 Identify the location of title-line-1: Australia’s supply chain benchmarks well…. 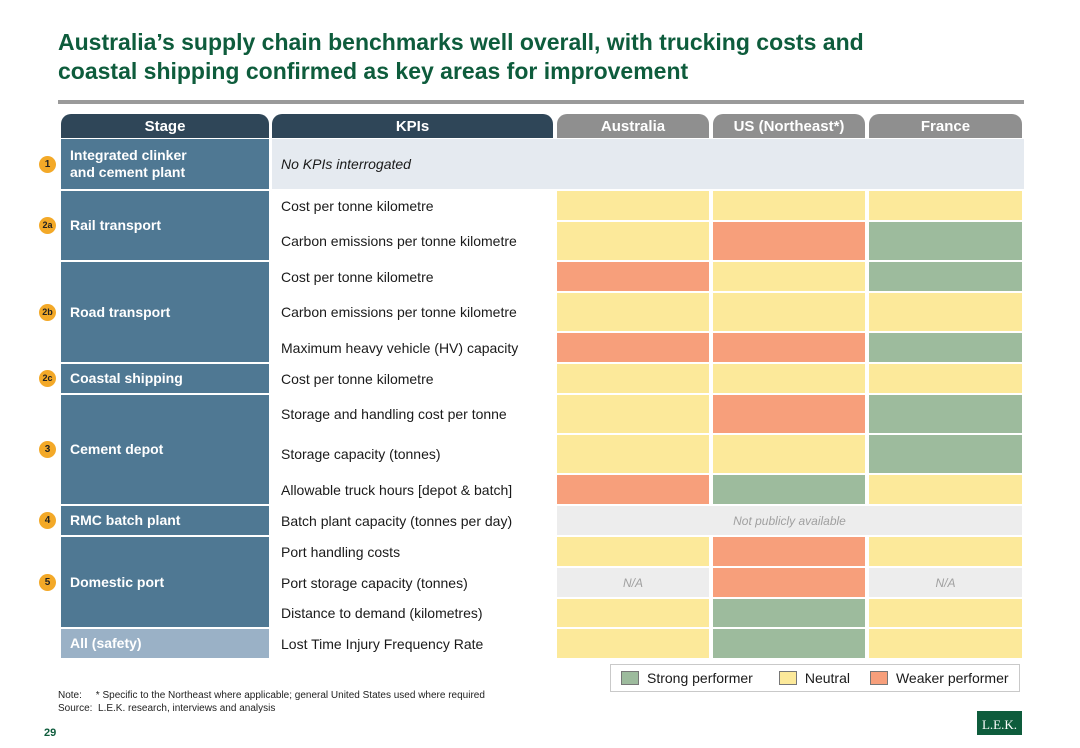
(461, 42).